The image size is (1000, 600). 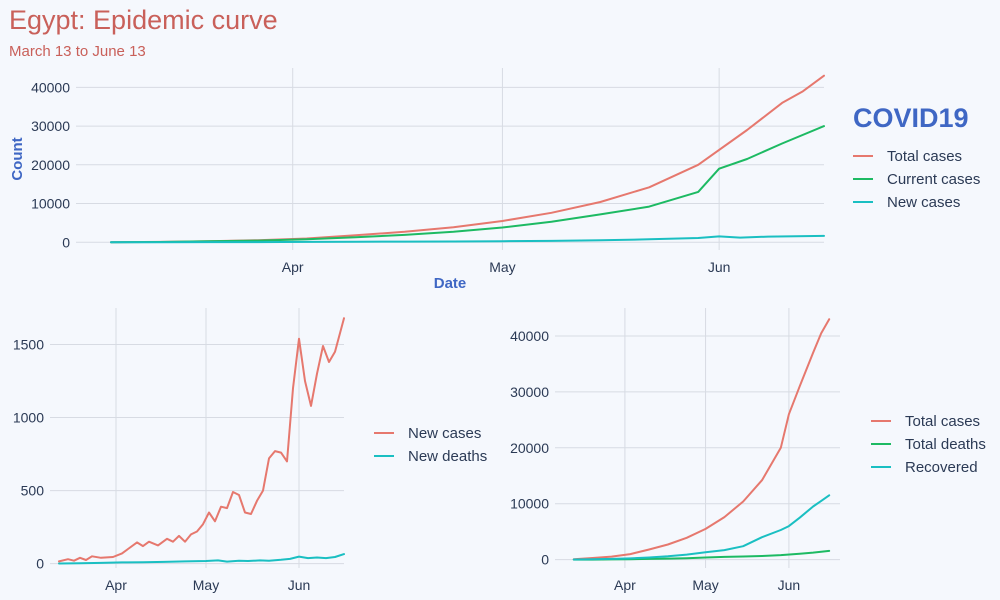 I want to click on legend-title: COVID19, so click(x=911, y=118).